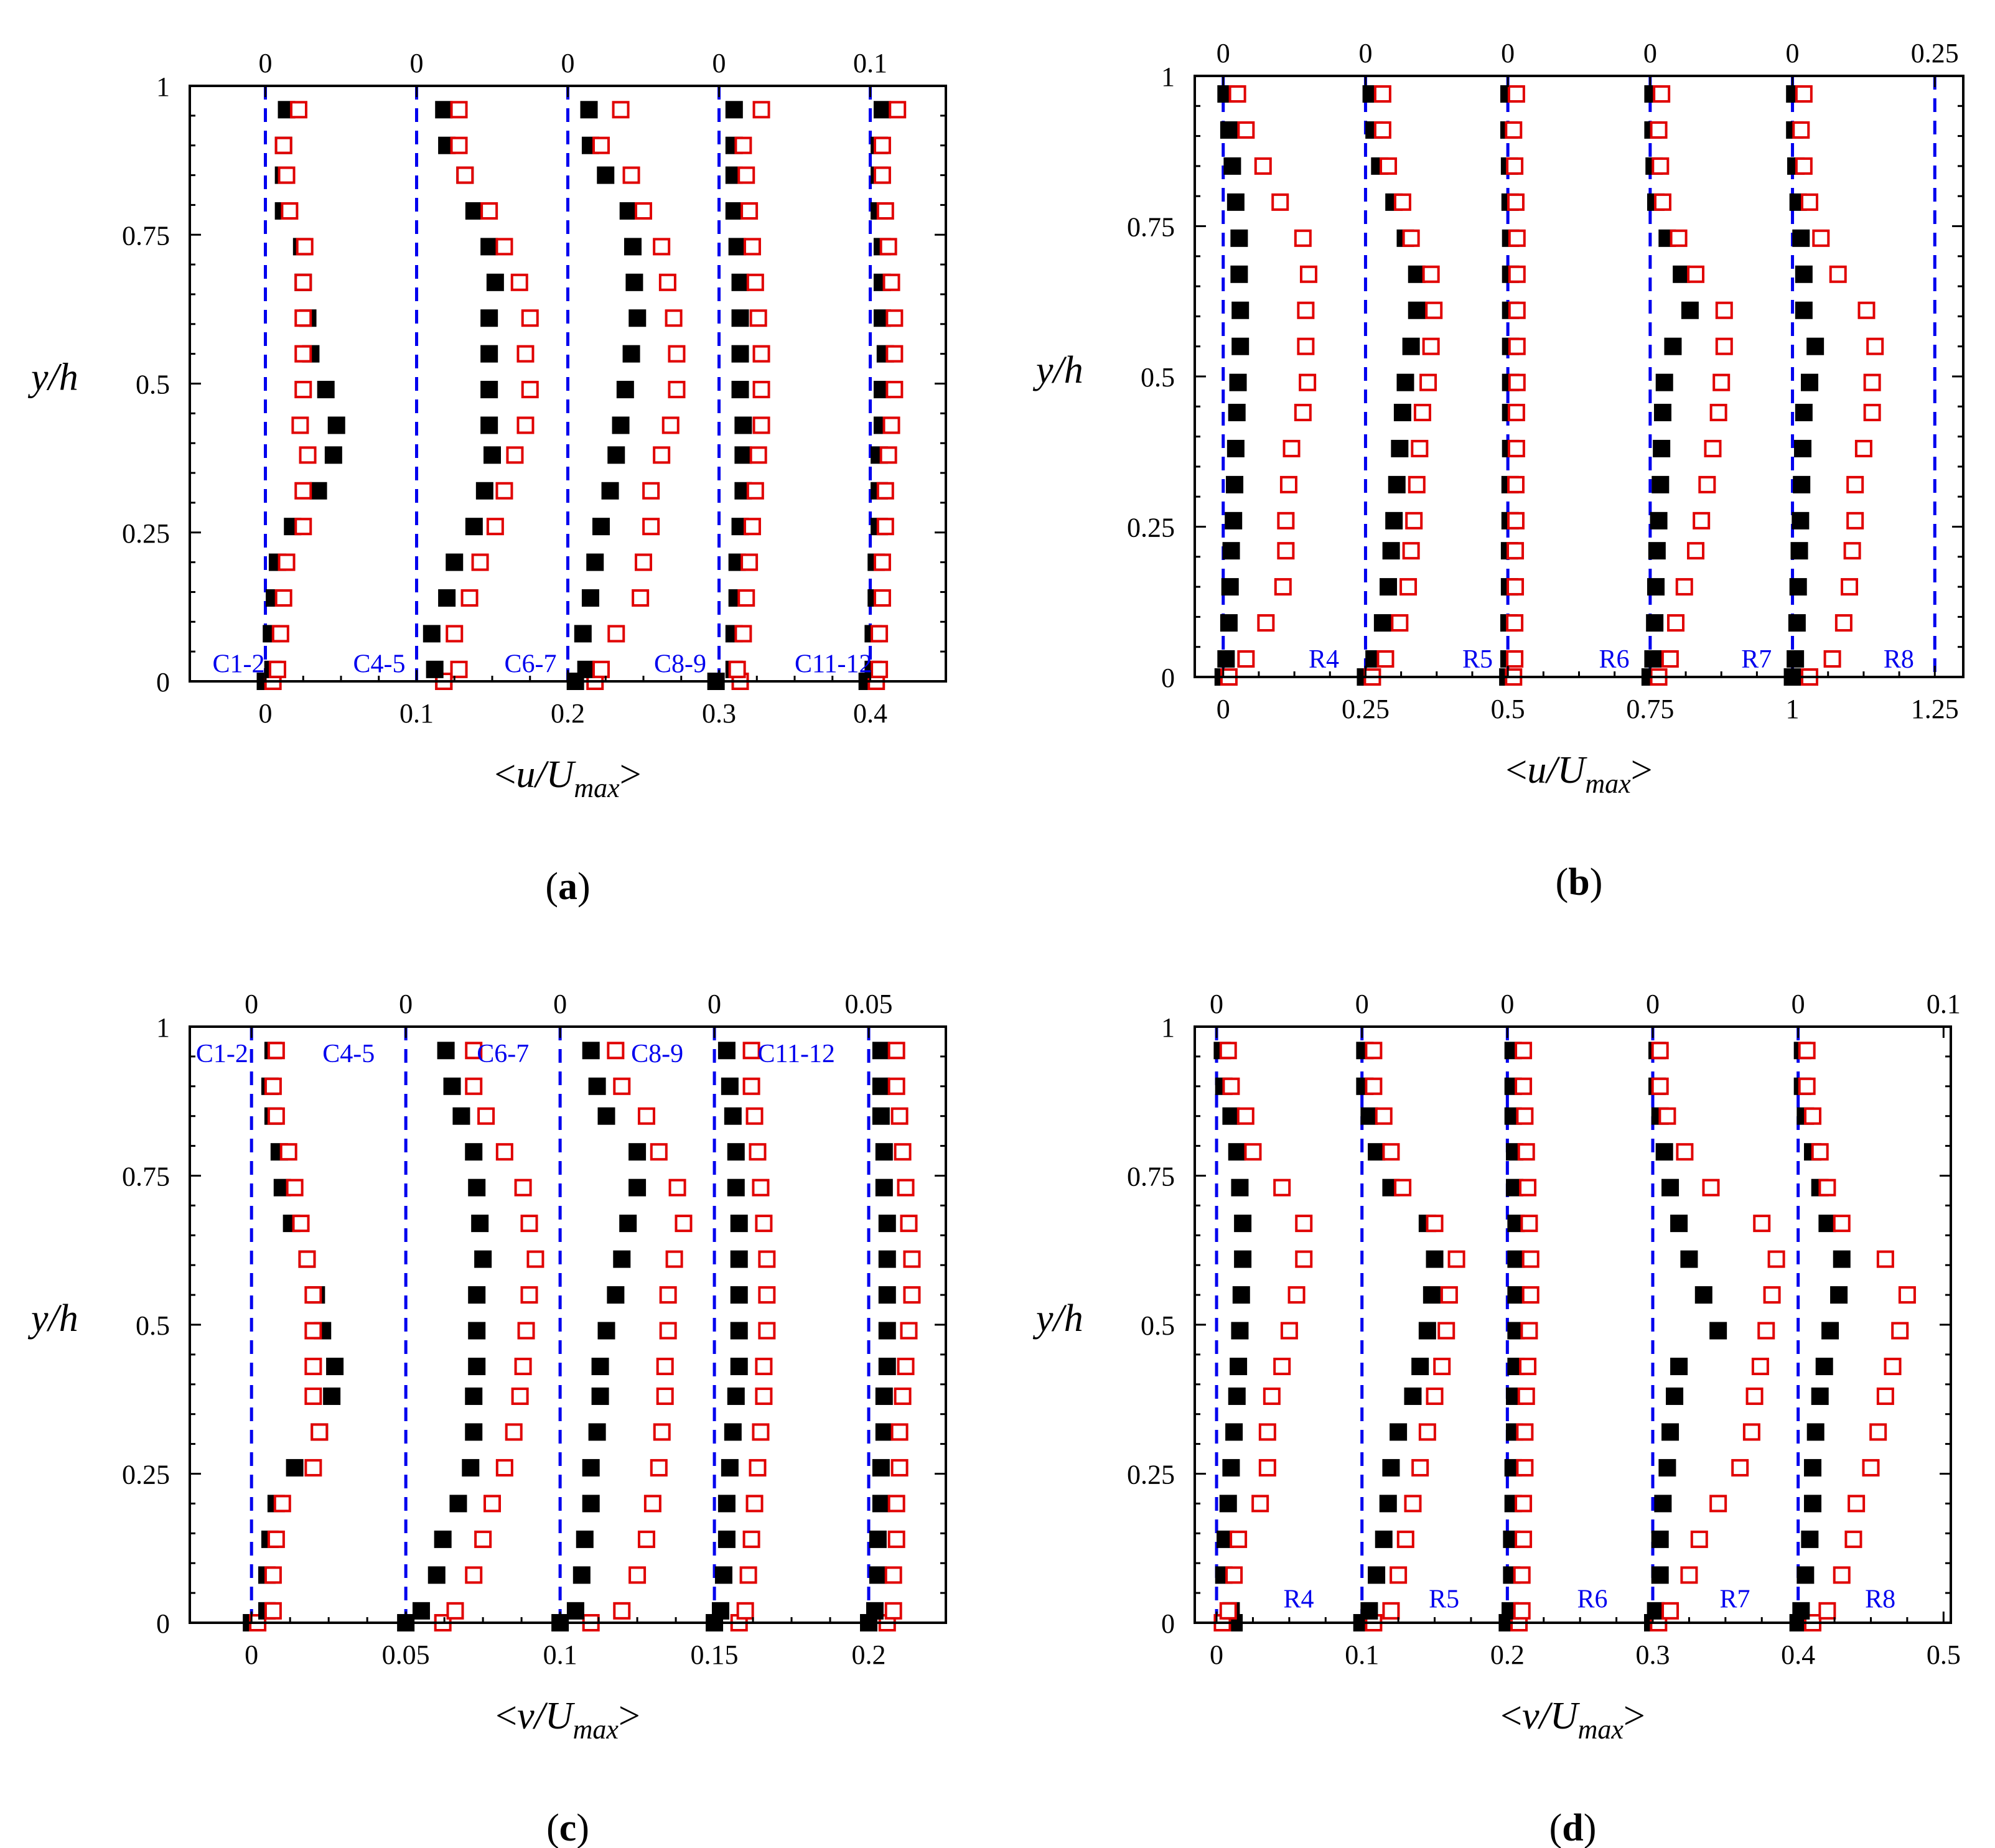 This screenshot has height=1848, width=1995. Describe the element at coordinates (1756, 659) in the screenshot. I see `profile-label: R7` at that location.